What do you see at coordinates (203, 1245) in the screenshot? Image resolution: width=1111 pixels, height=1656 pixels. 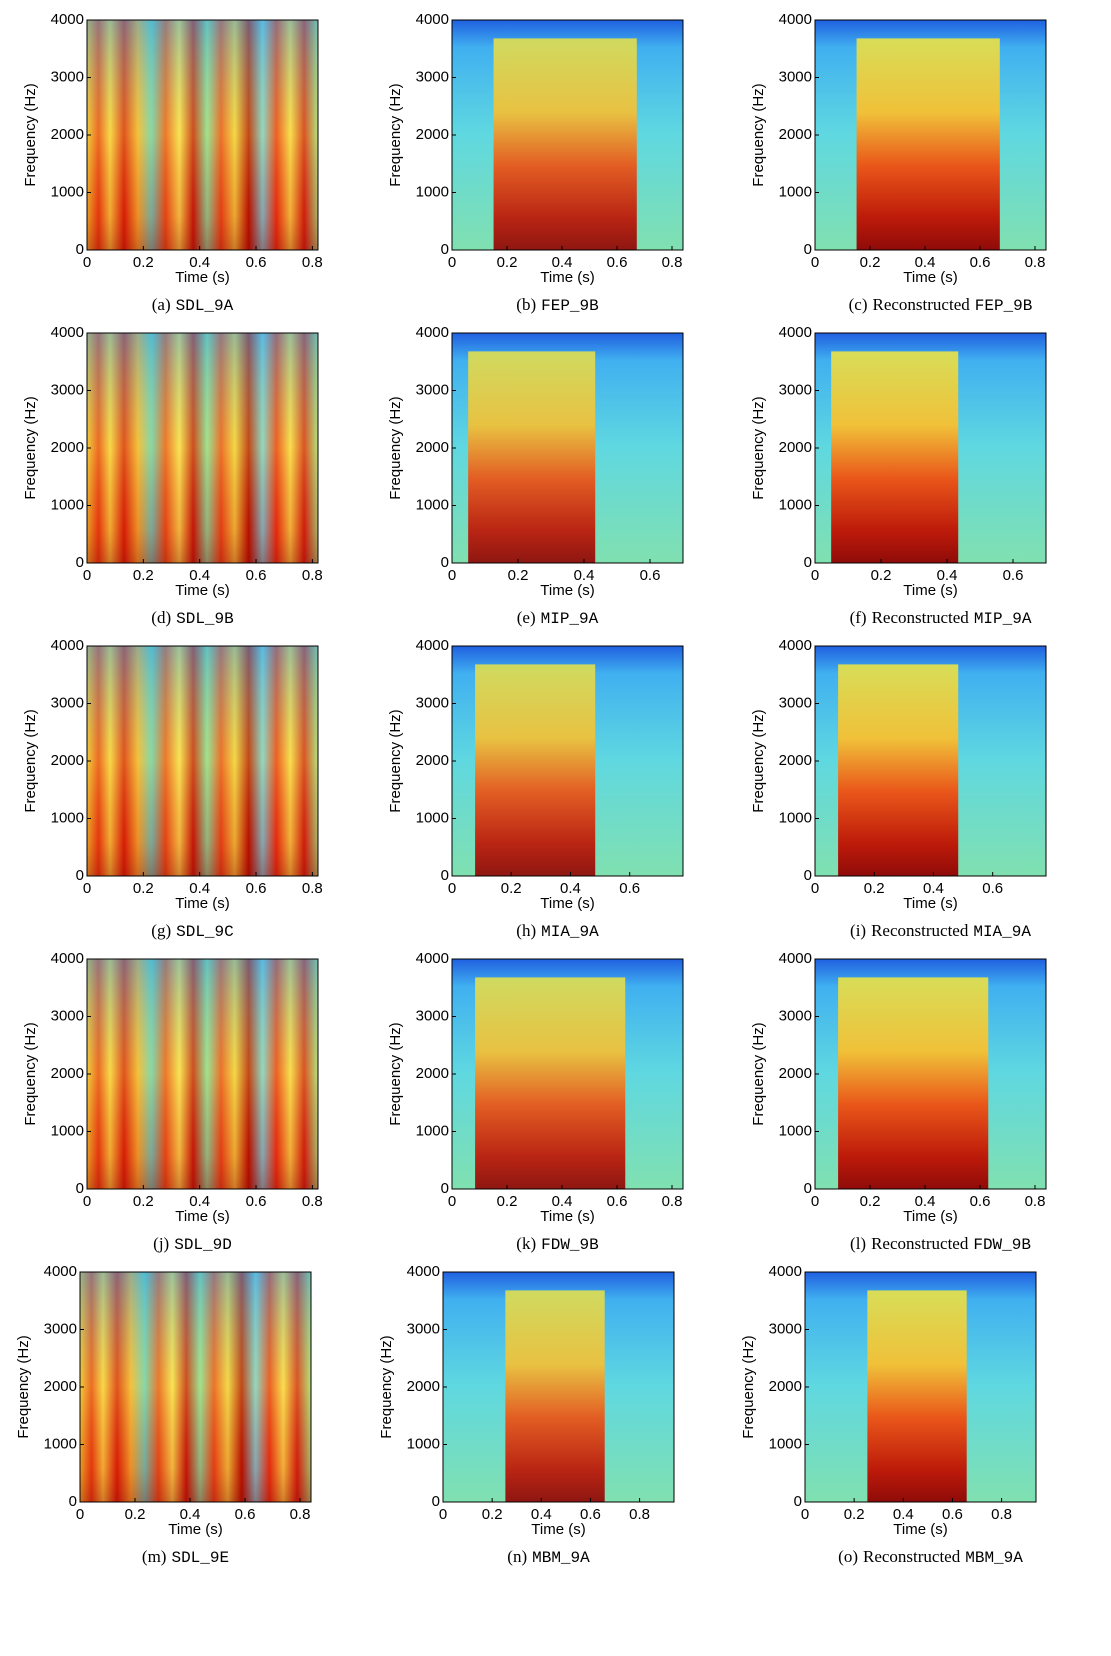 I see `caption-code: SDL_9D` at bounding box center [203, 1245].